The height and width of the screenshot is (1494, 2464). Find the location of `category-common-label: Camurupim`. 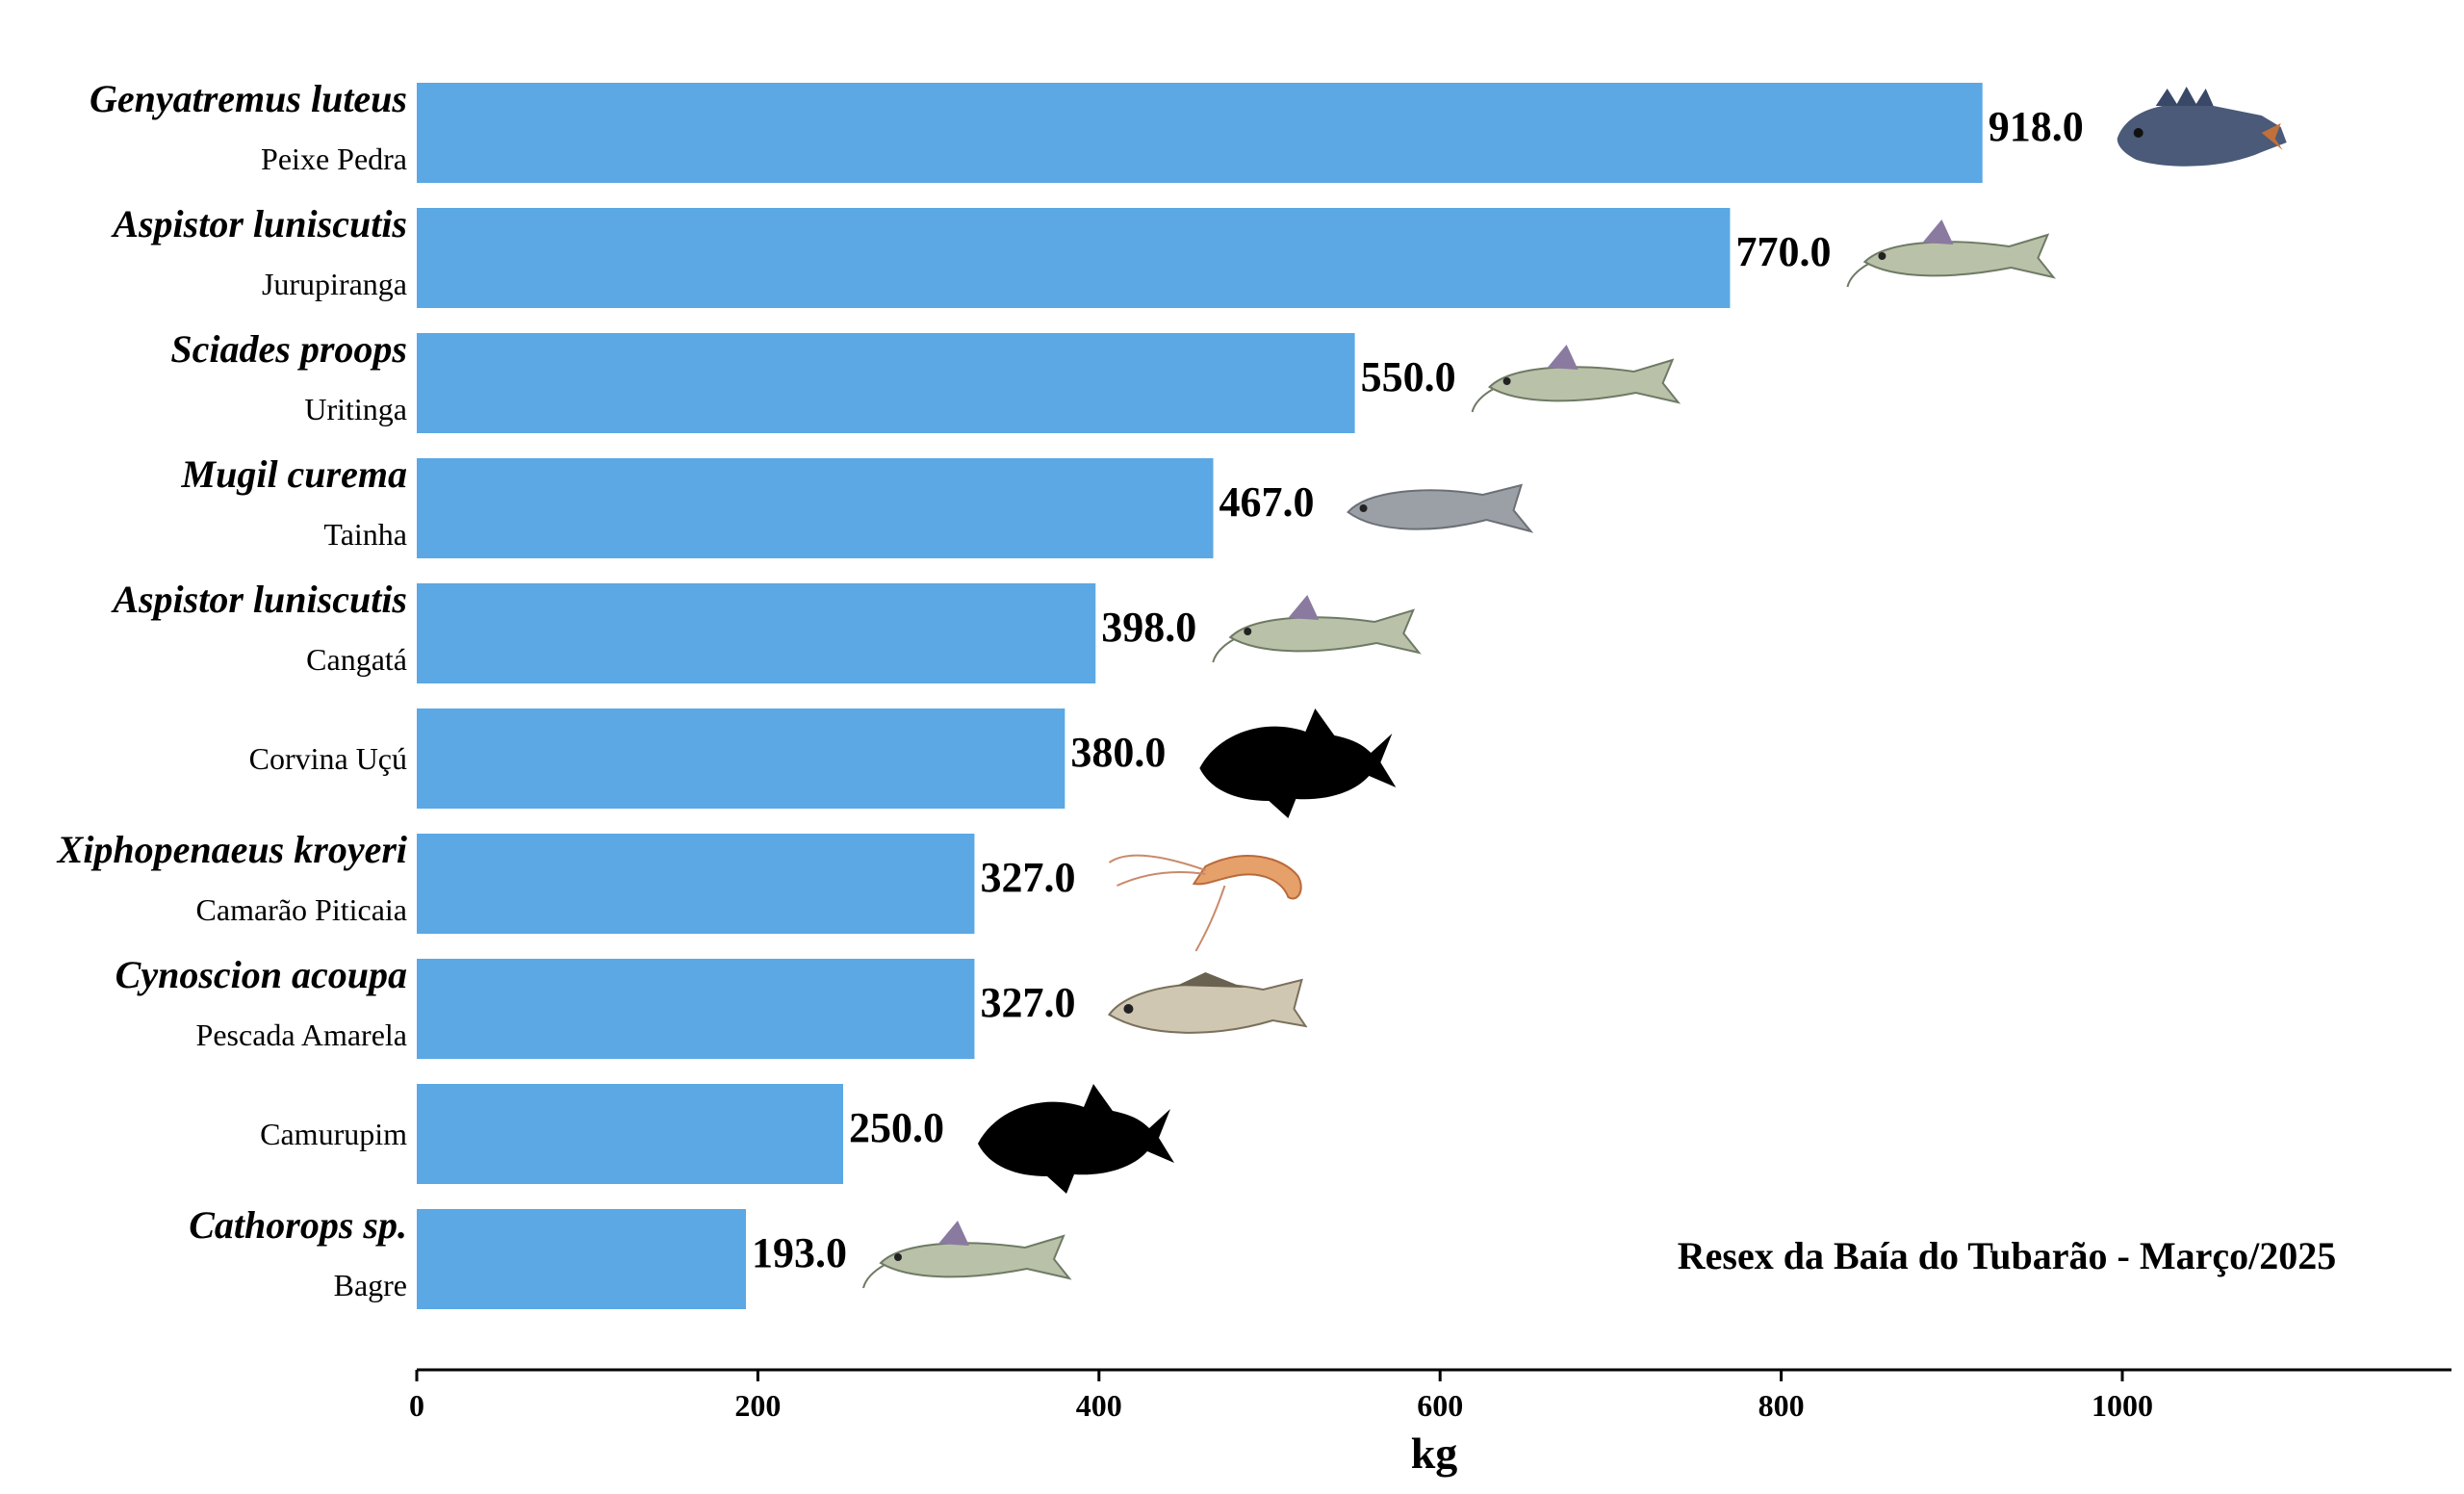

category-common-label: Camurupim is located at coordinates (333, 1134).